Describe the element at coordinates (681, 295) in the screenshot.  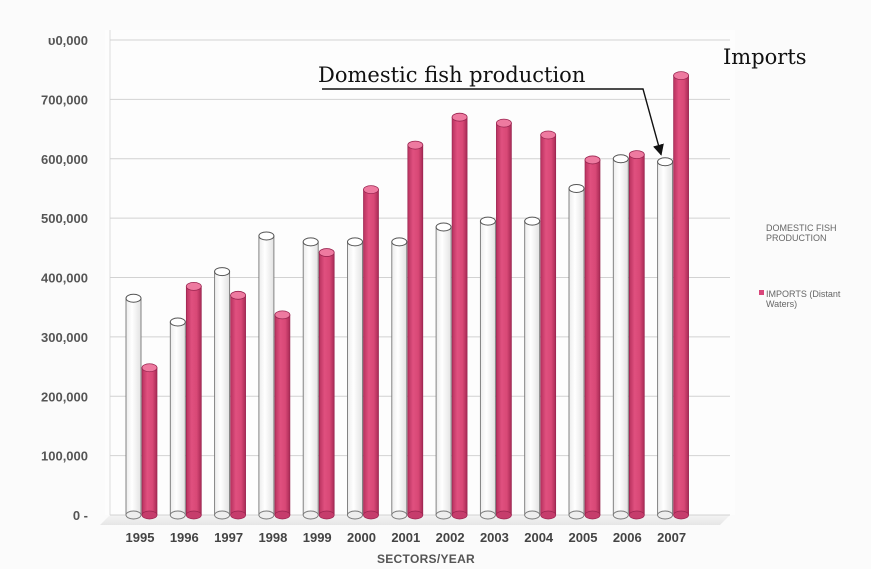
I see `bar-imports-2007` at that location.